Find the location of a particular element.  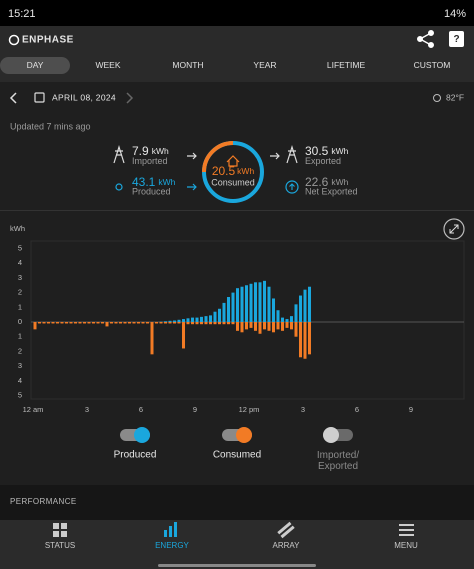

nav-label: ARRAY is located at coordinates (287, 545).